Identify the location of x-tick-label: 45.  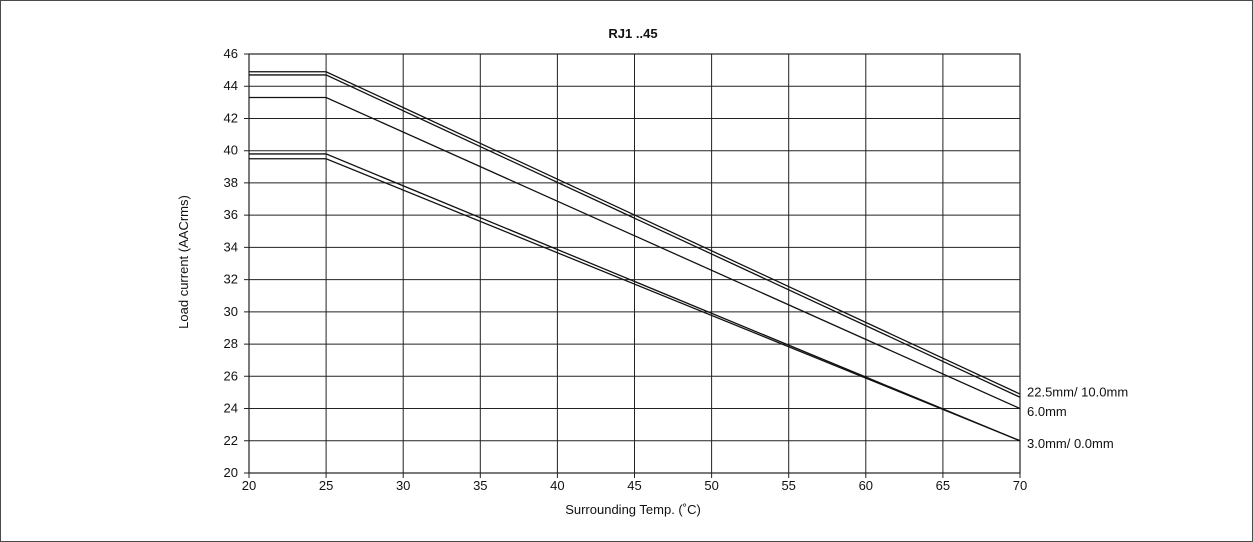
(634, 485).